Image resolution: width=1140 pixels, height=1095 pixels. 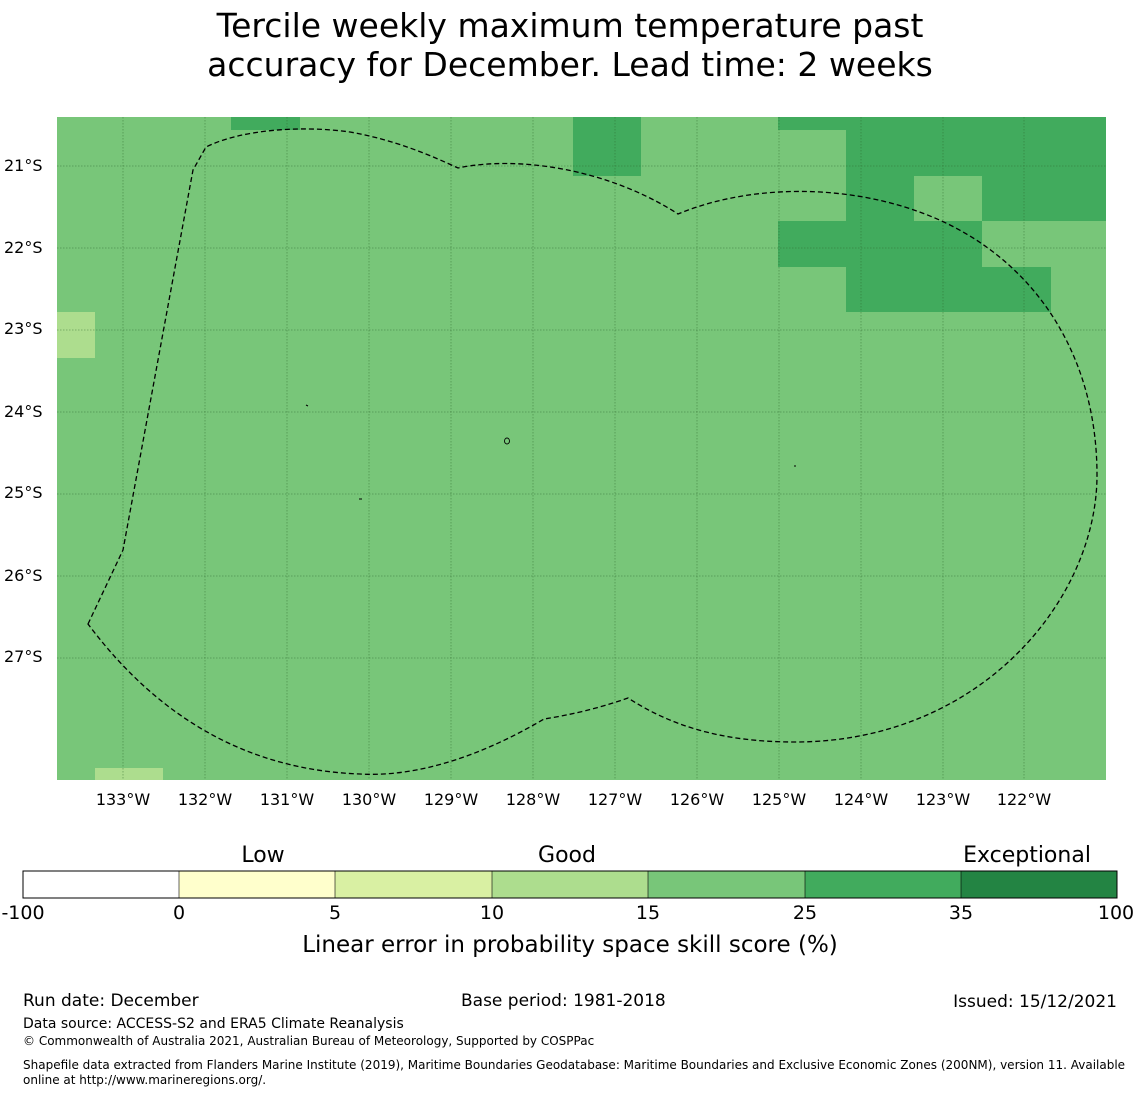 What do you see at coordinates (111, 1001) in the screenshot?
I see `run-date: Run date: December` at bounding box center [111, 1001].